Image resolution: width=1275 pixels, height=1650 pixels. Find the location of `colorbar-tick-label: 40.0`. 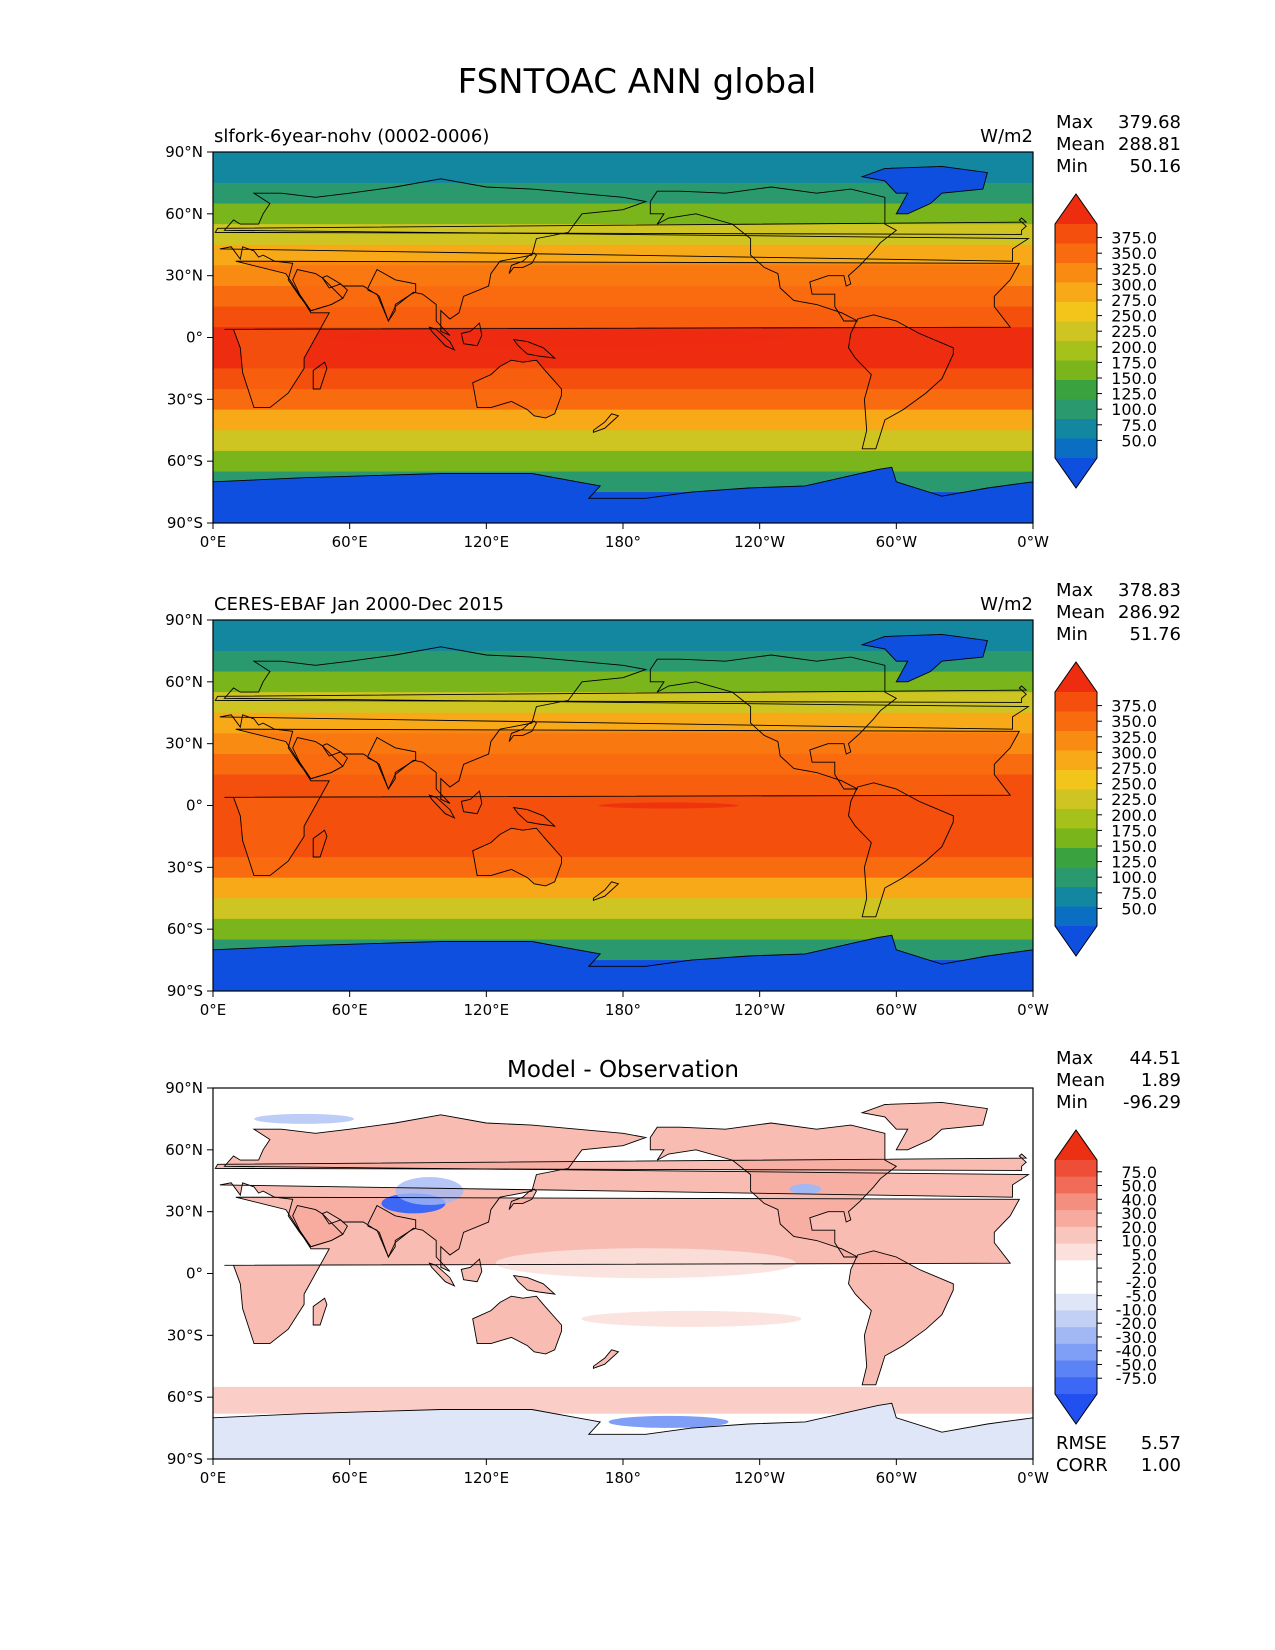

colorbar-tick-label: 40.0 is located at coordinates (1139, 1199).